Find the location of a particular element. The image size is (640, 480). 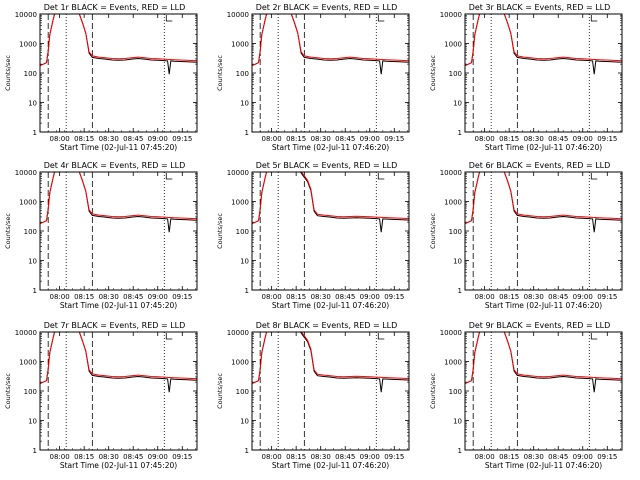

chart-title: Det 8r BLACK = Events, RED = LLD is located at coordinates (327, 325).